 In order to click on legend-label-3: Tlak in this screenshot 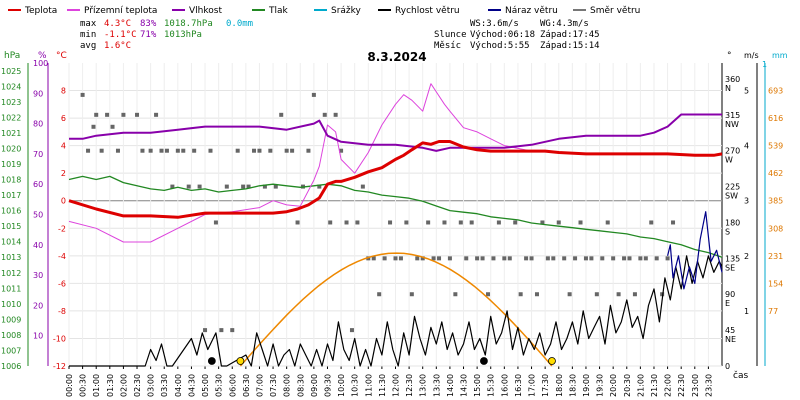, I will do `click(278, 11)`.